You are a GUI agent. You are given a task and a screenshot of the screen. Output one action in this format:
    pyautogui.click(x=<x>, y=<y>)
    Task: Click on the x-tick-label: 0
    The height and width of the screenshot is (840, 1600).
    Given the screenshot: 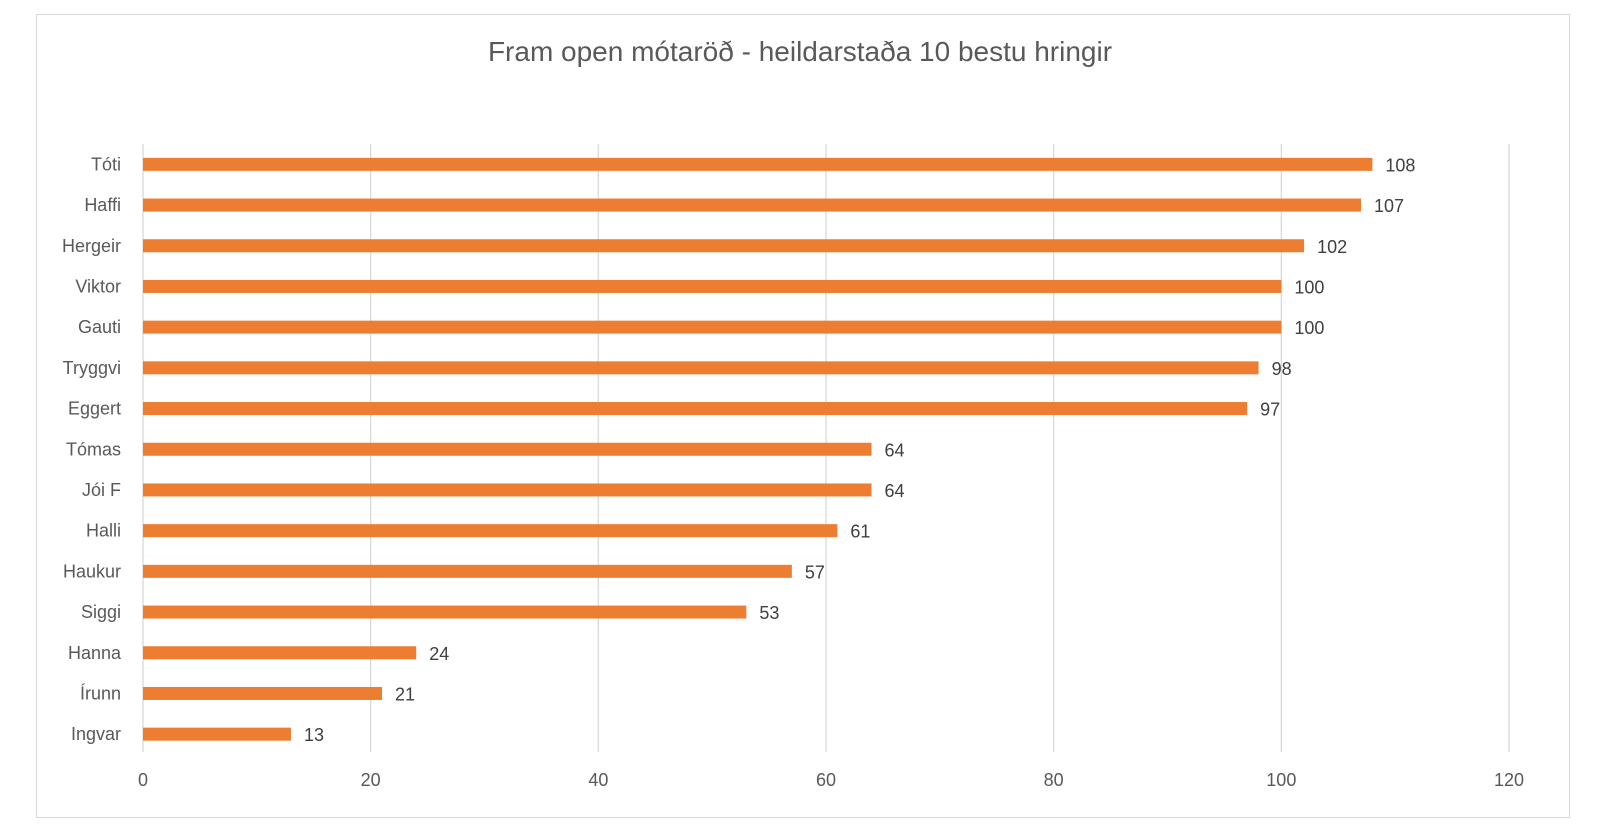 What is the action you would take?
    pyautogui.click(x=143, y=780)
    